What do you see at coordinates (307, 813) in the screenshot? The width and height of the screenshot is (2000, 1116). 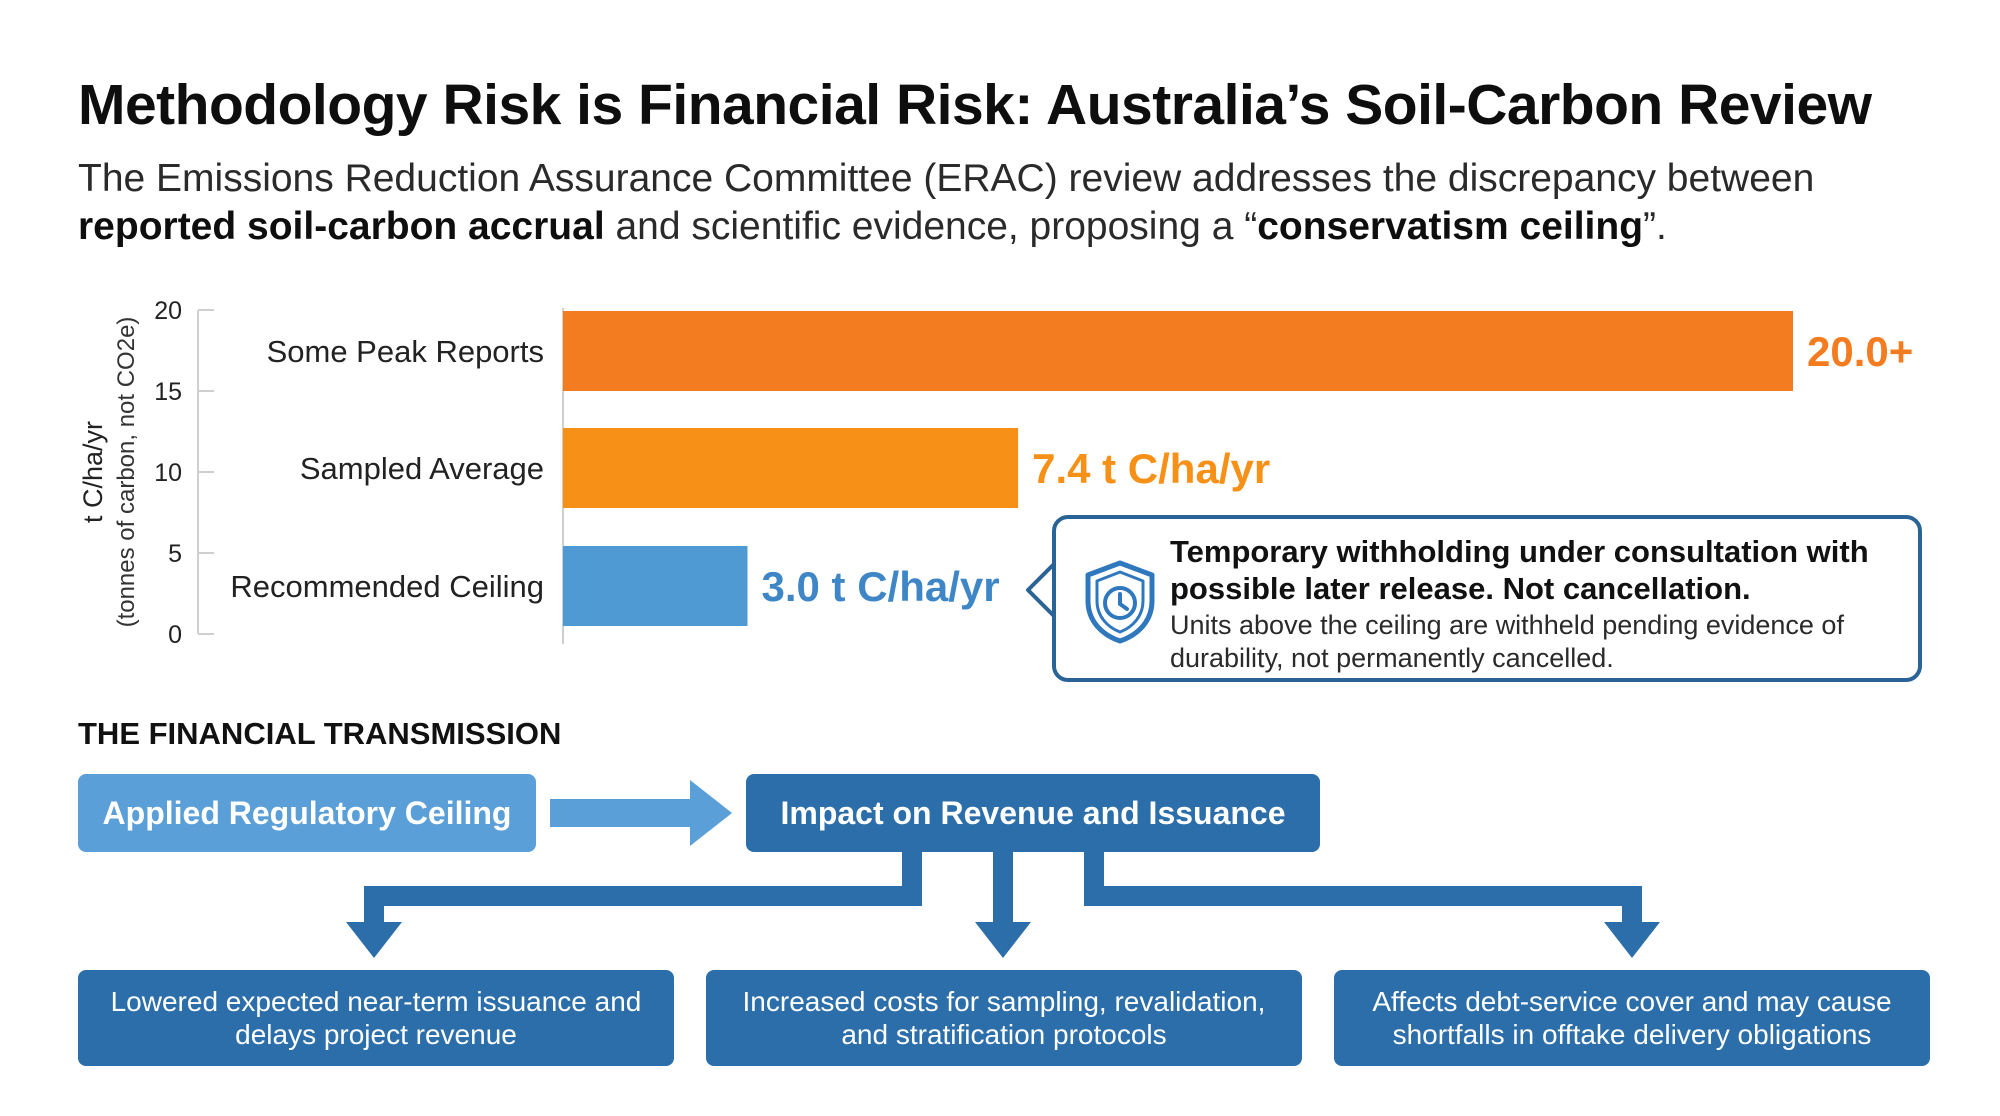 I see `applied-ceiling-box: Applied Regulatory Ceiling` at bounding box center [307, 813].